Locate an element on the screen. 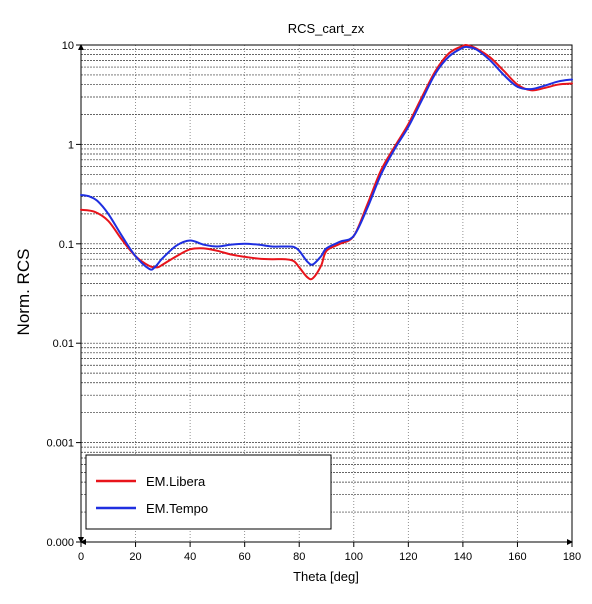 This screenshot has width=592, height=604. x-tick-label: 120 is located at coordinates (408, 557).